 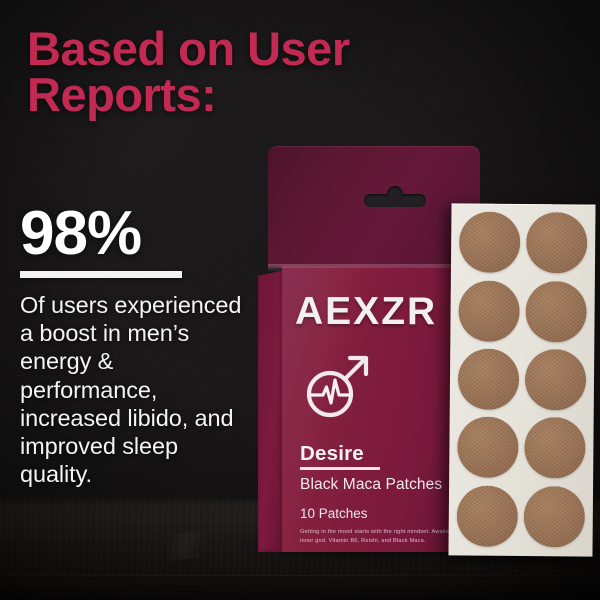 I want to click on patch-sheet, so click(x=522, y=380).